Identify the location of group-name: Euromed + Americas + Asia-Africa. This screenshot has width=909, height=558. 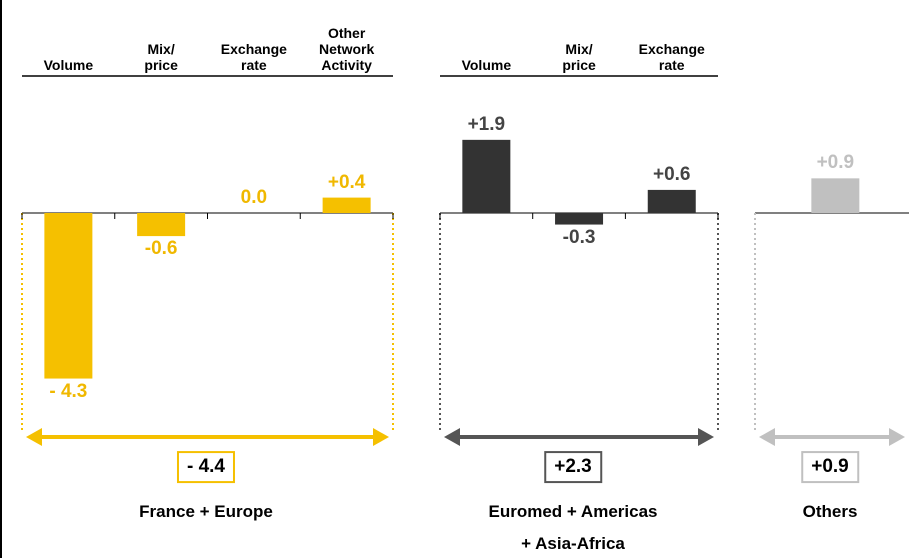
(573, 528).